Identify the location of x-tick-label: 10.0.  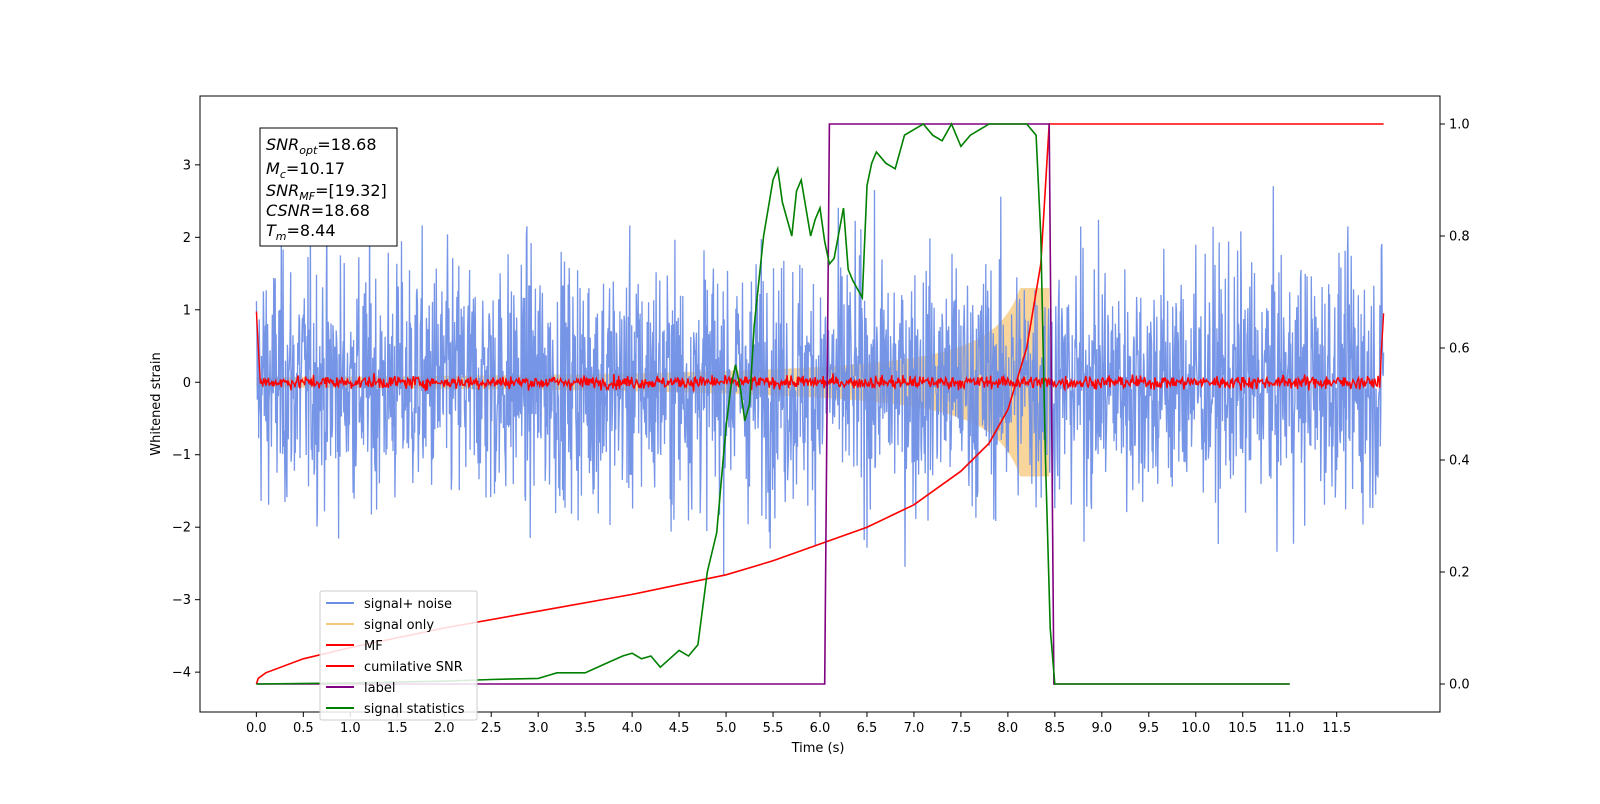
(1195, 728).